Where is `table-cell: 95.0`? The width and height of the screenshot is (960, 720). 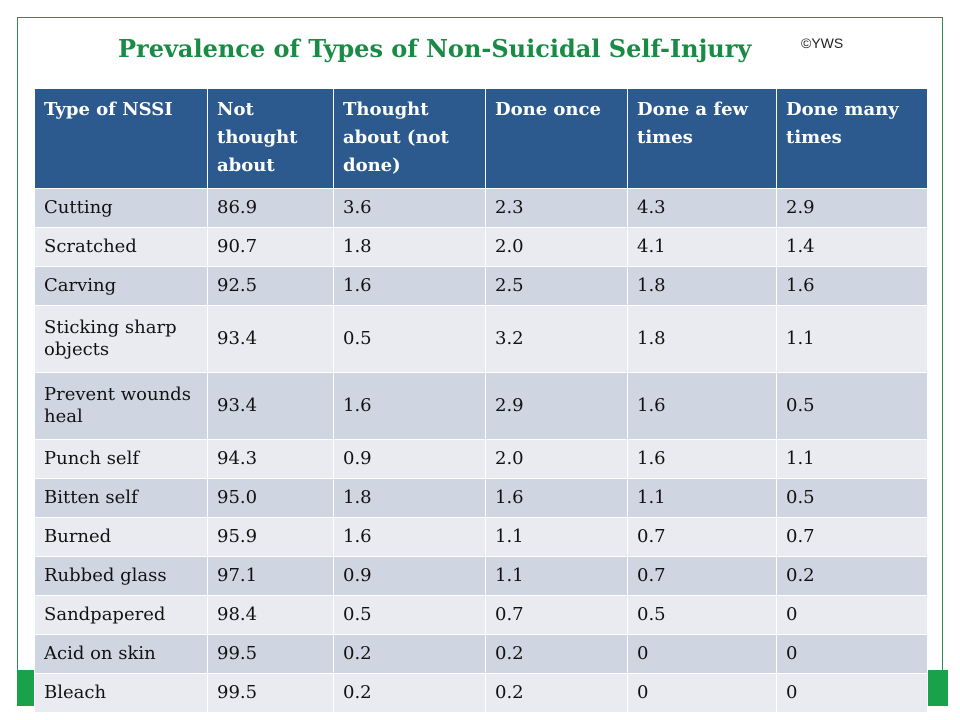 table-cell: 95.0 is located at coordinates (270, 498).